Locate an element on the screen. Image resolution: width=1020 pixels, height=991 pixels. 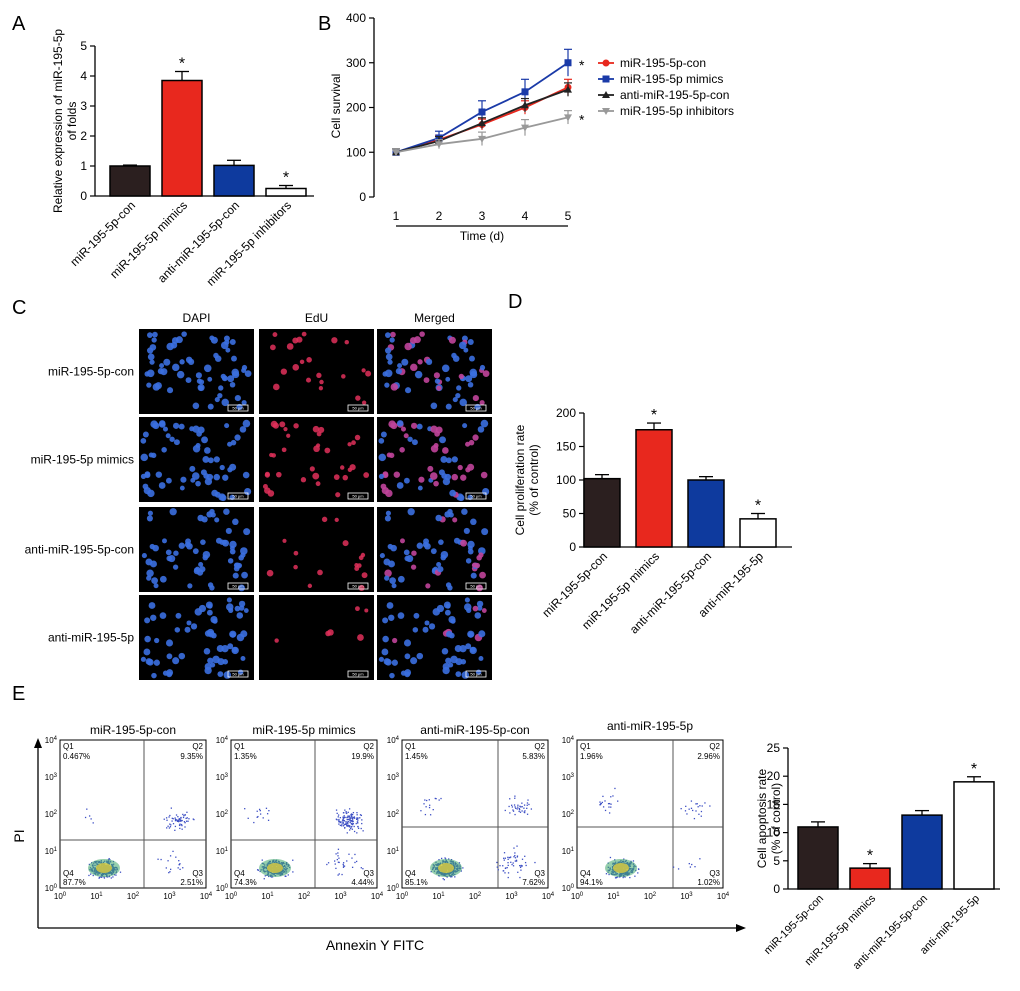
quadrant-value: 85.1% is located at coordinates (416, 882).